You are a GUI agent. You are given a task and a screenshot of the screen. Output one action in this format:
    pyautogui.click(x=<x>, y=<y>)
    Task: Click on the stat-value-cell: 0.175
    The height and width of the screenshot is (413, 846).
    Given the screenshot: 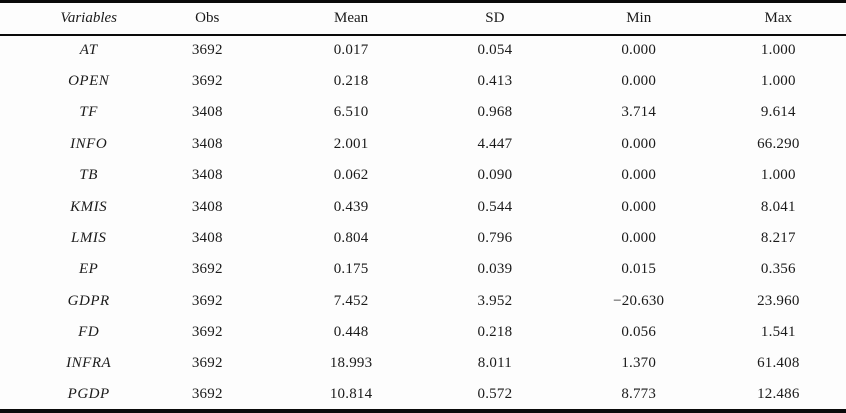 What is the action you would take?
    pyautogui.click(x=351, y=269)
    